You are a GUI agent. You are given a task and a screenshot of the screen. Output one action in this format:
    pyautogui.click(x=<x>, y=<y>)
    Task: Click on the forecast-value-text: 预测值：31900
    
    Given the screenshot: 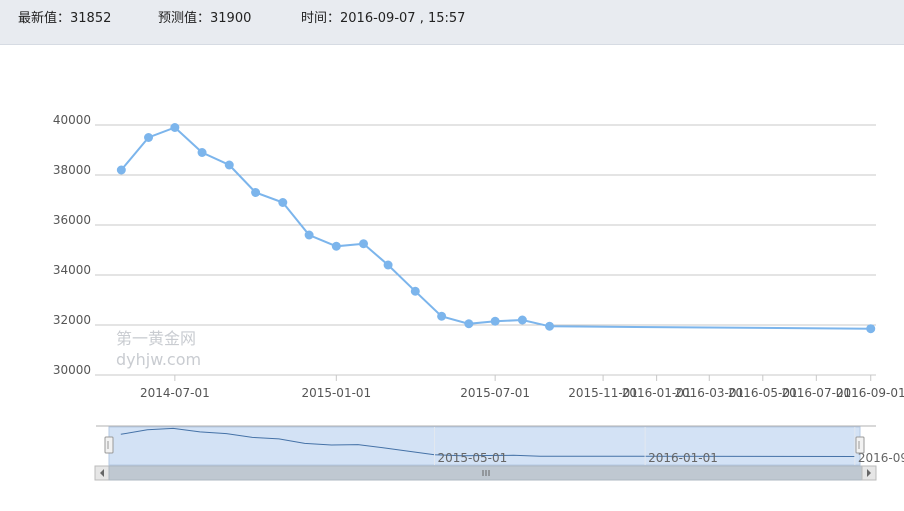 What is the action you would take?
    pyautogui.click(x=204, y=19)
    